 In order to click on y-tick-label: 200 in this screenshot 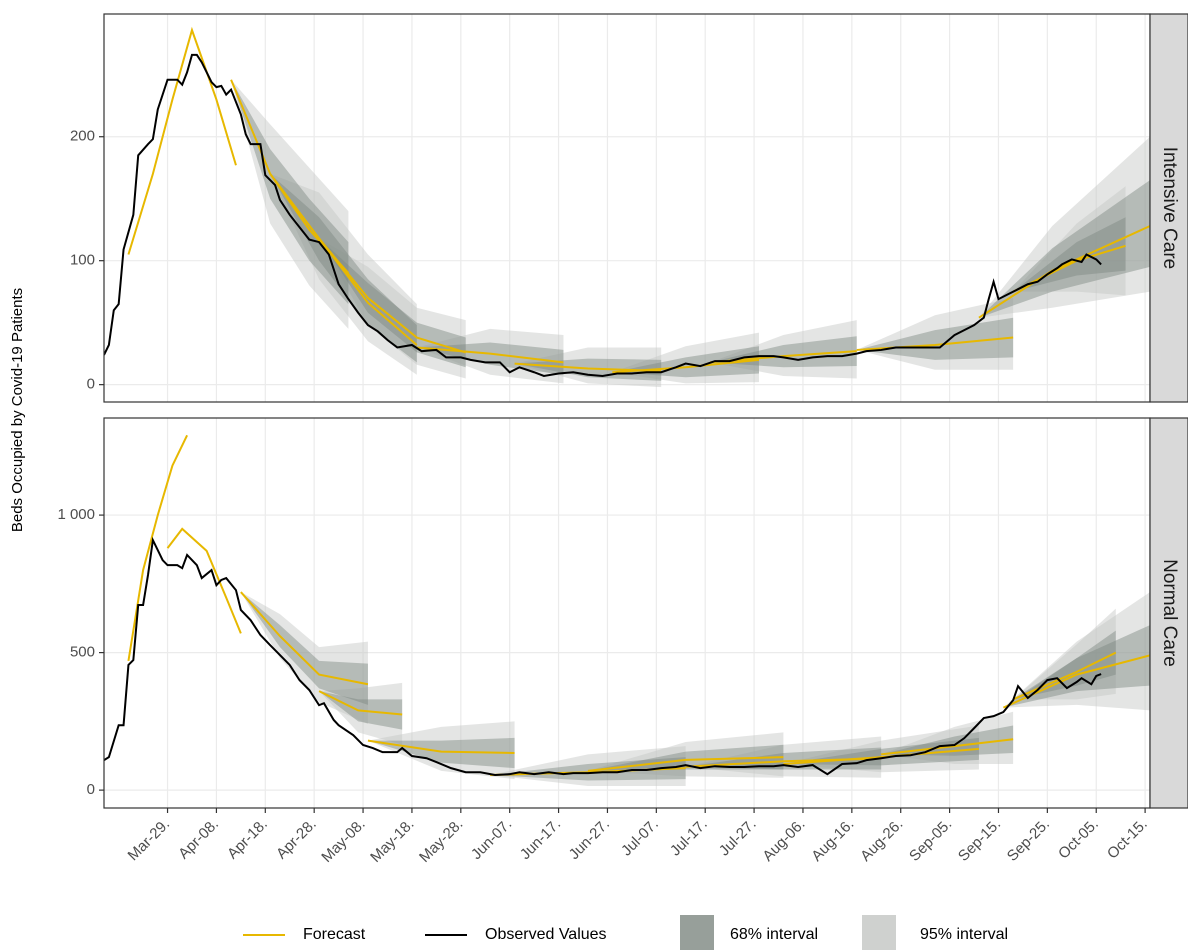, I will do `click(82, 136)`.